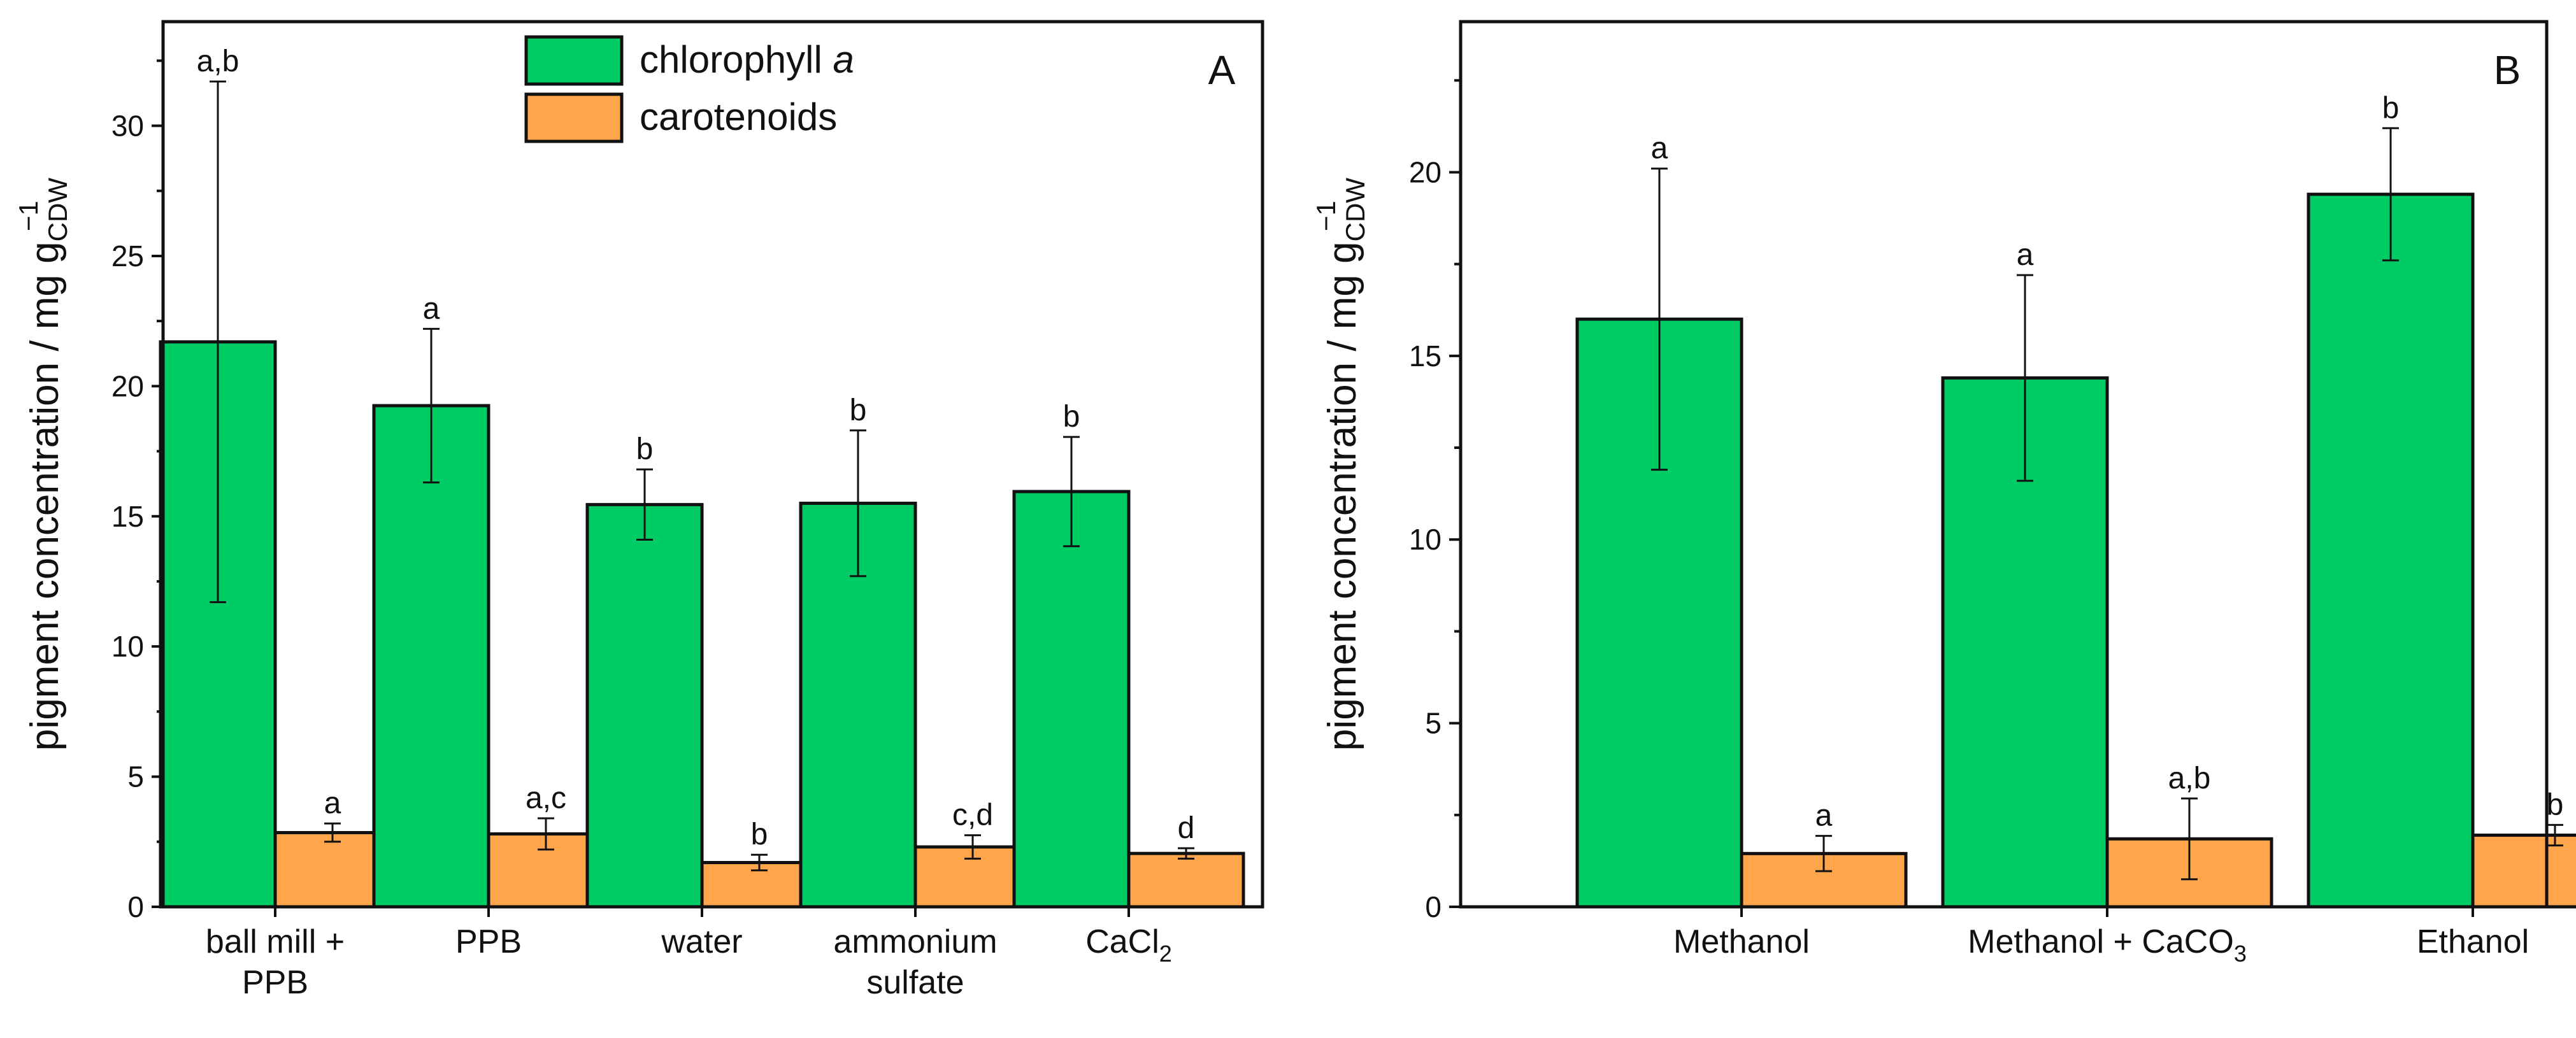  Describe the element at coordinates (701, 941) in the screenshot. I see `x-tick-label: water` at that location.